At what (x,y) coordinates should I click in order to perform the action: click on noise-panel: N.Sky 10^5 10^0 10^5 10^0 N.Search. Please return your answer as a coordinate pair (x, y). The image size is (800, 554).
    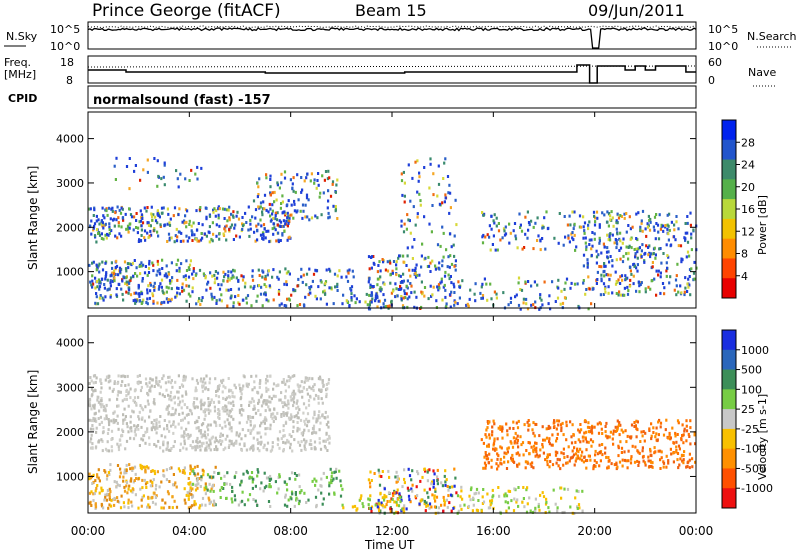
    Looking at the image, I should click on (400, 37).